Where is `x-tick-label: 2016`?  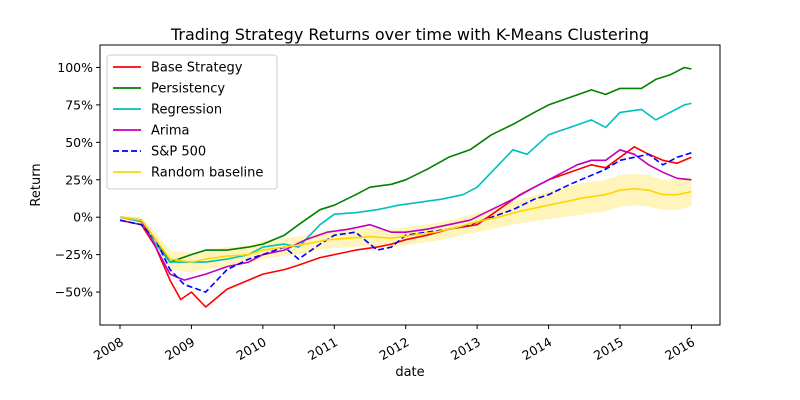
x-tick-label: 2016 is located at coordinates (679, 348).